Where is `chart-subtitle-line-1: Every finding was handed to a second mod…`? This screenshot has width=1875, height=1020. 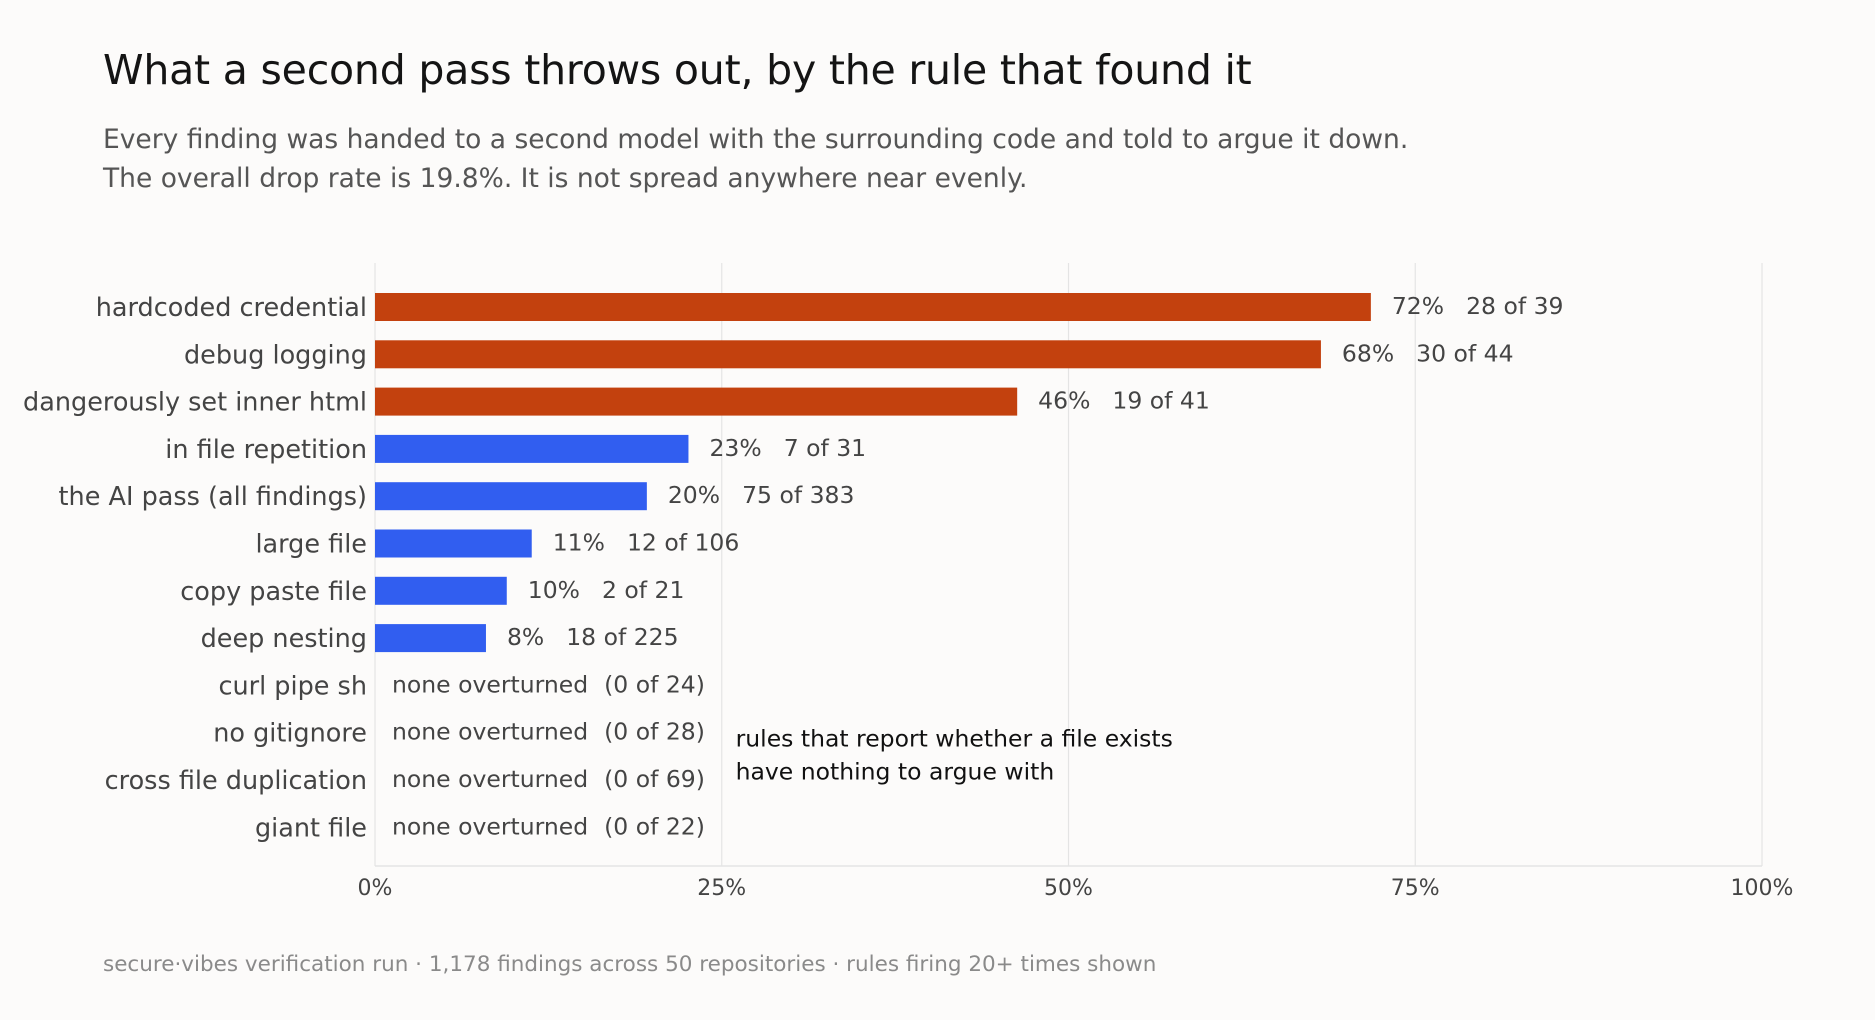
chart-subtitle-line-1: Every finding was handed to a second mod… is located at coordinates (756, 139).